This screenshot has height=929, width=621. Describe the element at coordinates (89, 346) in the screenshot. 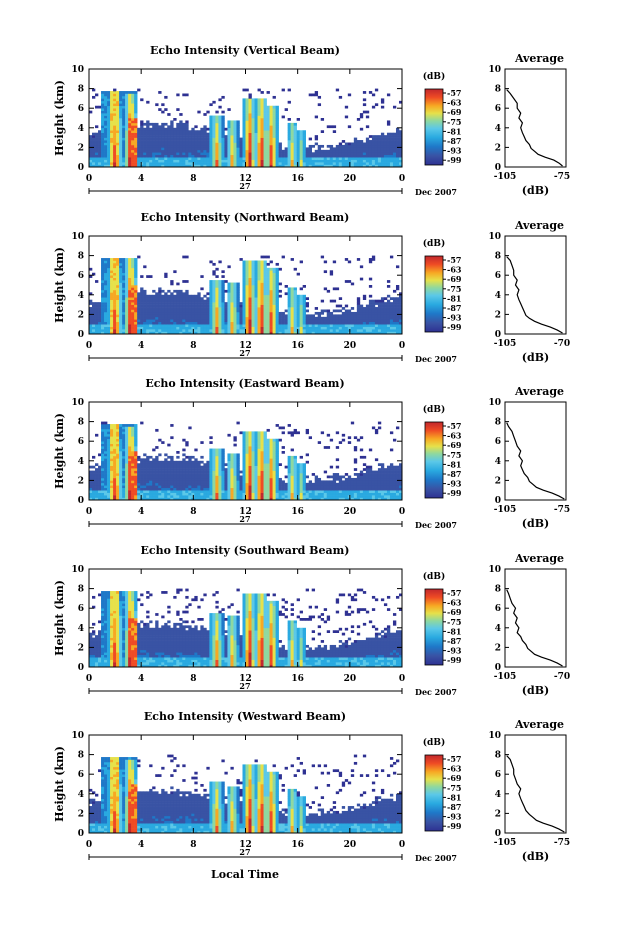

I see `x-tick-label: 0` at that location.